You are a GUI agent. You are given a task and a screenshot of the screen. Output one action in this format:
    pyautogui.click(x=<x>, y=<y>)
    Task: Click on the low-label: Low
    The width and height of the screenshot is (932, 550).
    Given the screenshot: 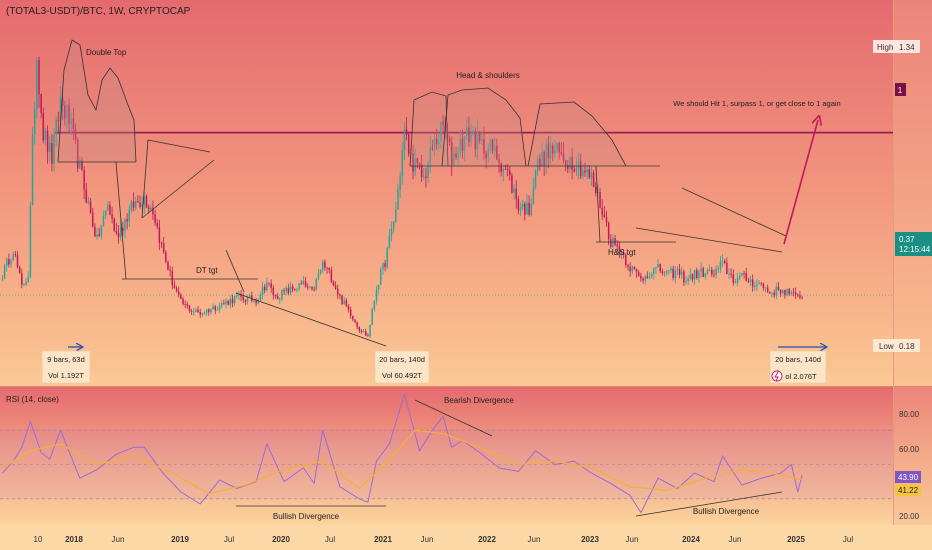 What is the action you would take?
    pyautogui.click(x=886, y=346)
    